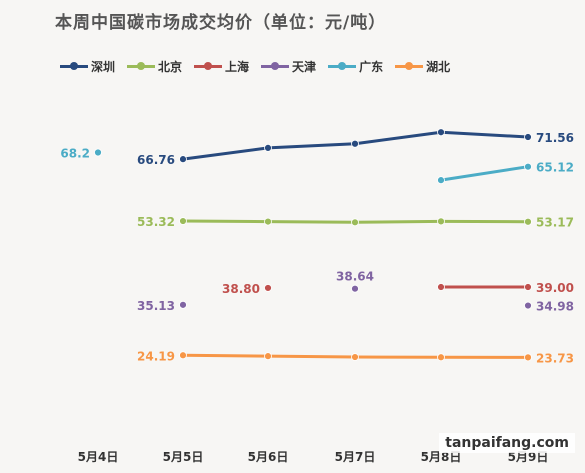 Image resolution: width=585 pixels, height=473 pixels. I want to click on legend-item: 北京, so click(154, 66).